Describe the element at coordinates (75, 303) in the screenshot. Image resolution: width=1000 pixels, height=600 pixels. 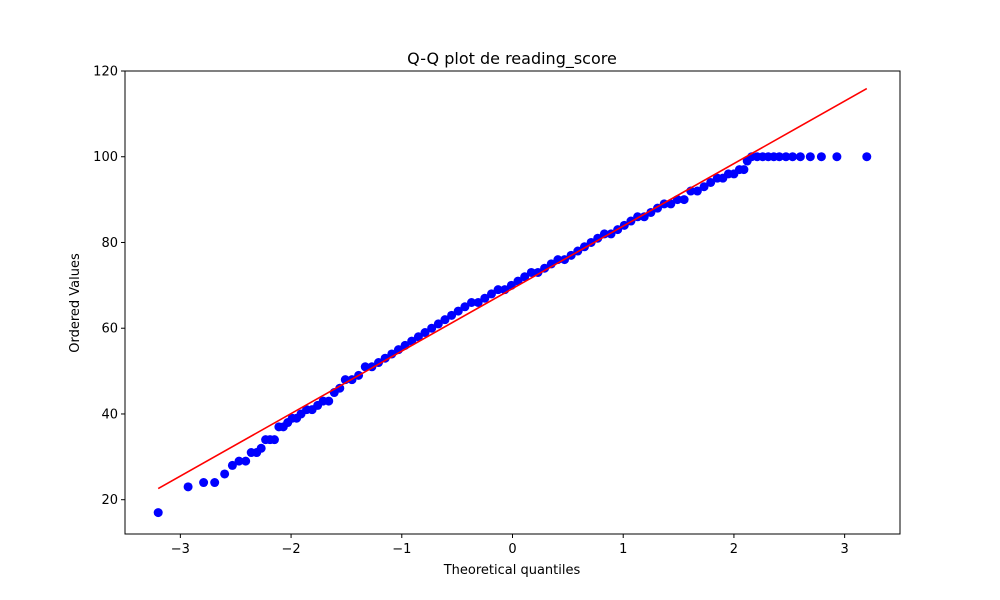
I see `y-axis-label: Ordered Values` at that location.